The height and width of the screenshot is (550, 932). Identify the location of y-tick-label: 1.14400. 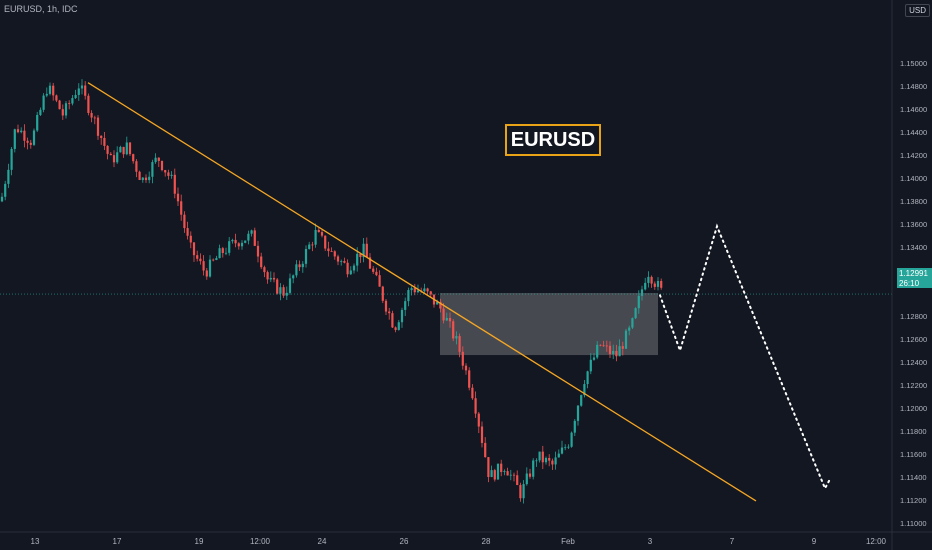
(913, 132).